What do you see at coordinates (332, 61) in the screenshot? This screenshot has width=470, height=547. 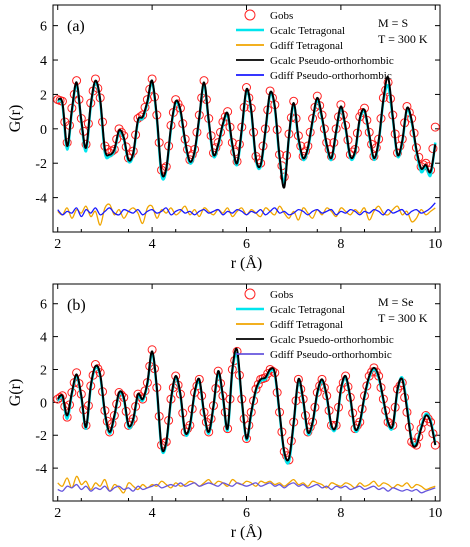 I see `legend-label: Gcalc Pseudo-orthorhombic` at bounding box center [332, 61].